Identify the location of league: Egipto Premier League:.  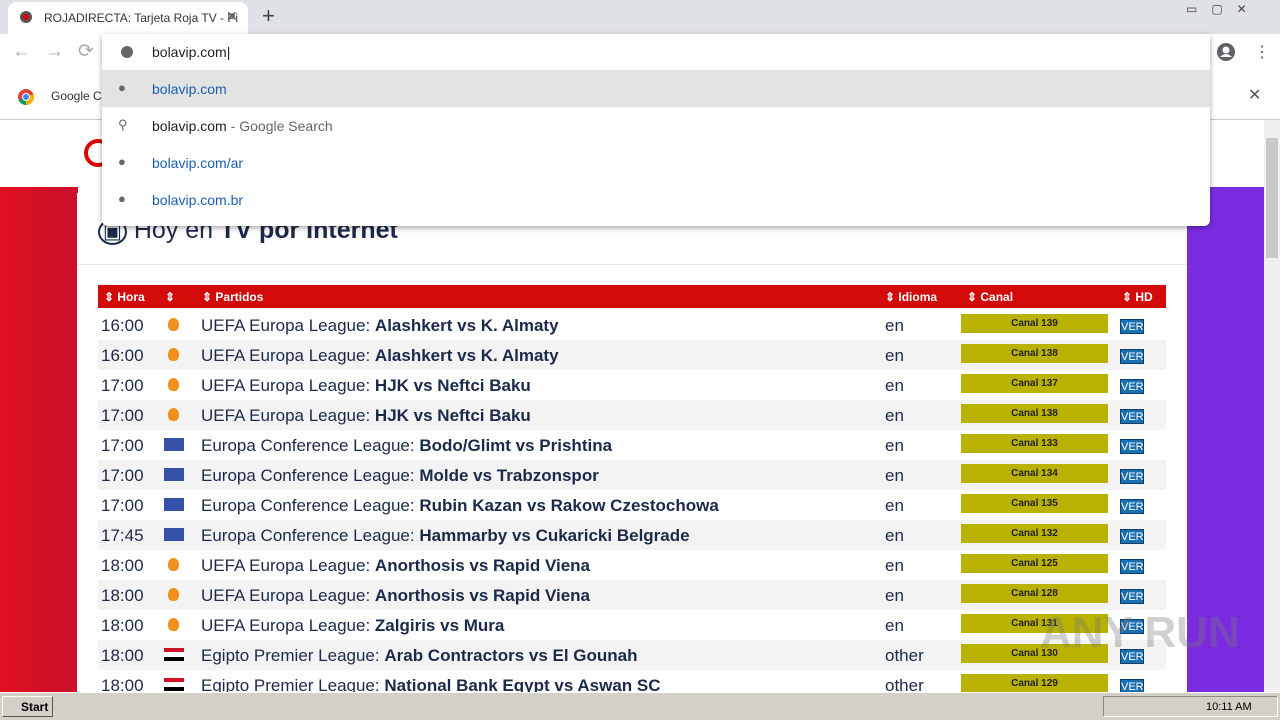
(290, 685).